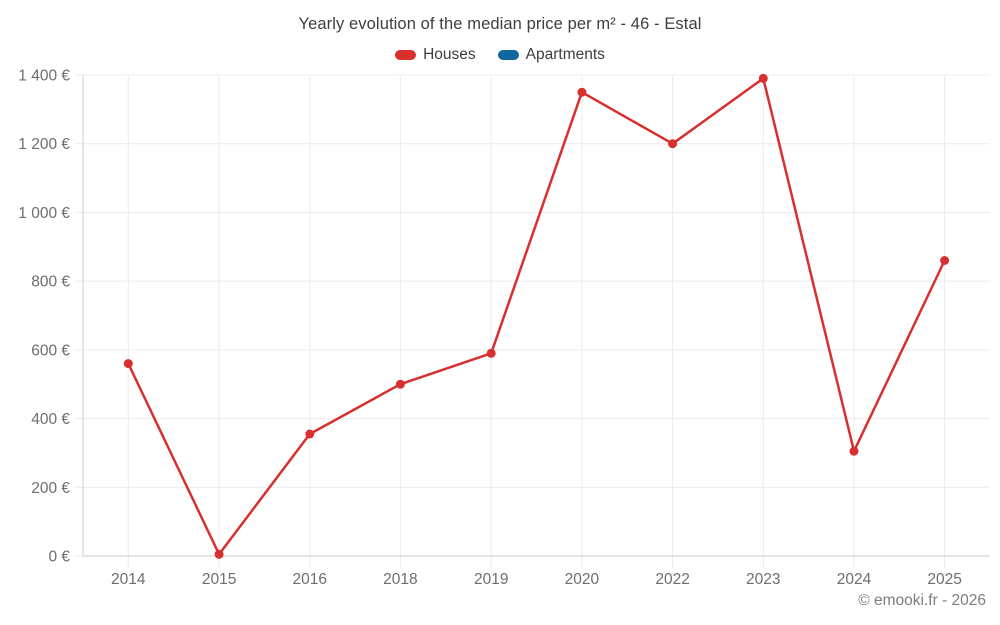  Describe the element at coordinates (406, 55) in the screenshot. I see `legend-swatch-houses-icon` at that location.